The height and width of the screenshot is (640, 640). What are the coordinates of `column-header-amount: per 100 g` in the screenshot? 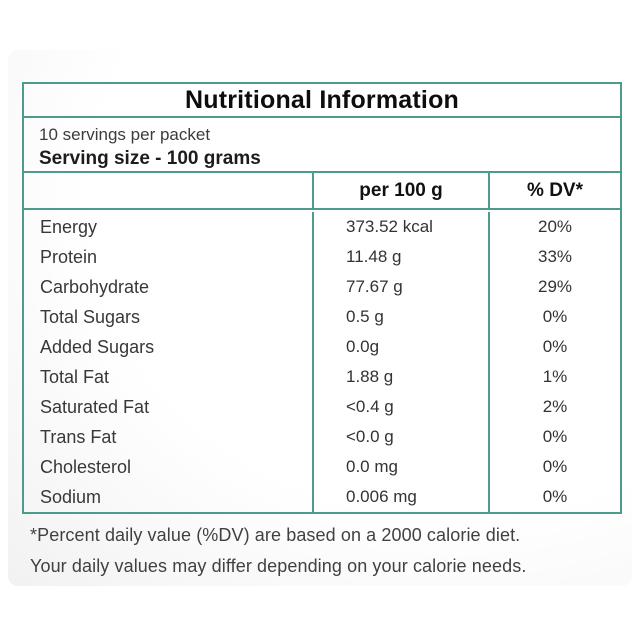 It's located at (400, 190).